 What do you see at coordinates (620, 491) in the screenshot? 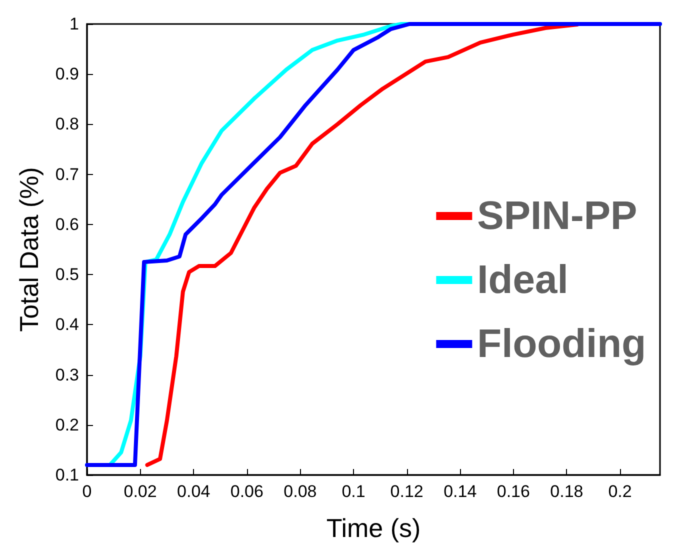
I see `x-tick-label: 0.2` at bounding box center [620, 491].